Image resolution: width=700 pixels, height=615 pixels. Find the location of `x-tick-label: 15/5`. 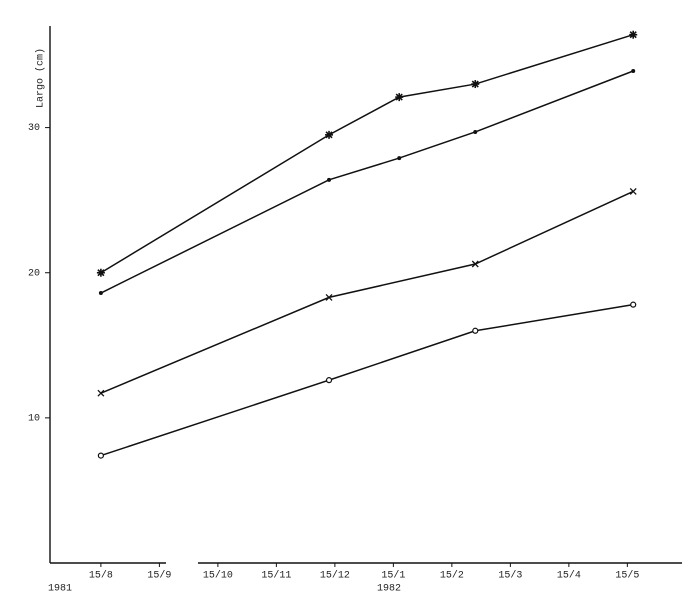

x-tick-label: 15/5 is located at coordinates (627, 576).